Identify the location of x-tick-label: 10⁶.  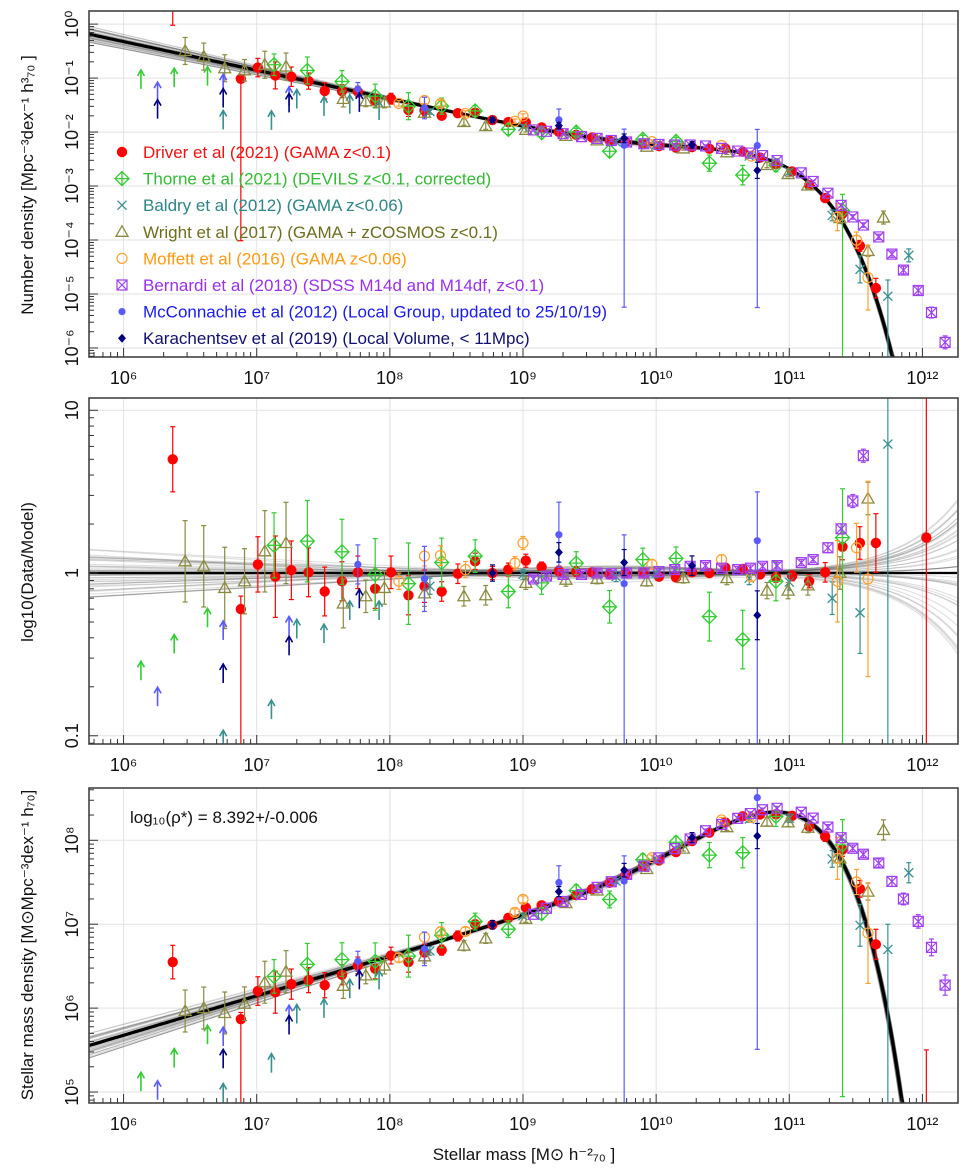
(123, 765).